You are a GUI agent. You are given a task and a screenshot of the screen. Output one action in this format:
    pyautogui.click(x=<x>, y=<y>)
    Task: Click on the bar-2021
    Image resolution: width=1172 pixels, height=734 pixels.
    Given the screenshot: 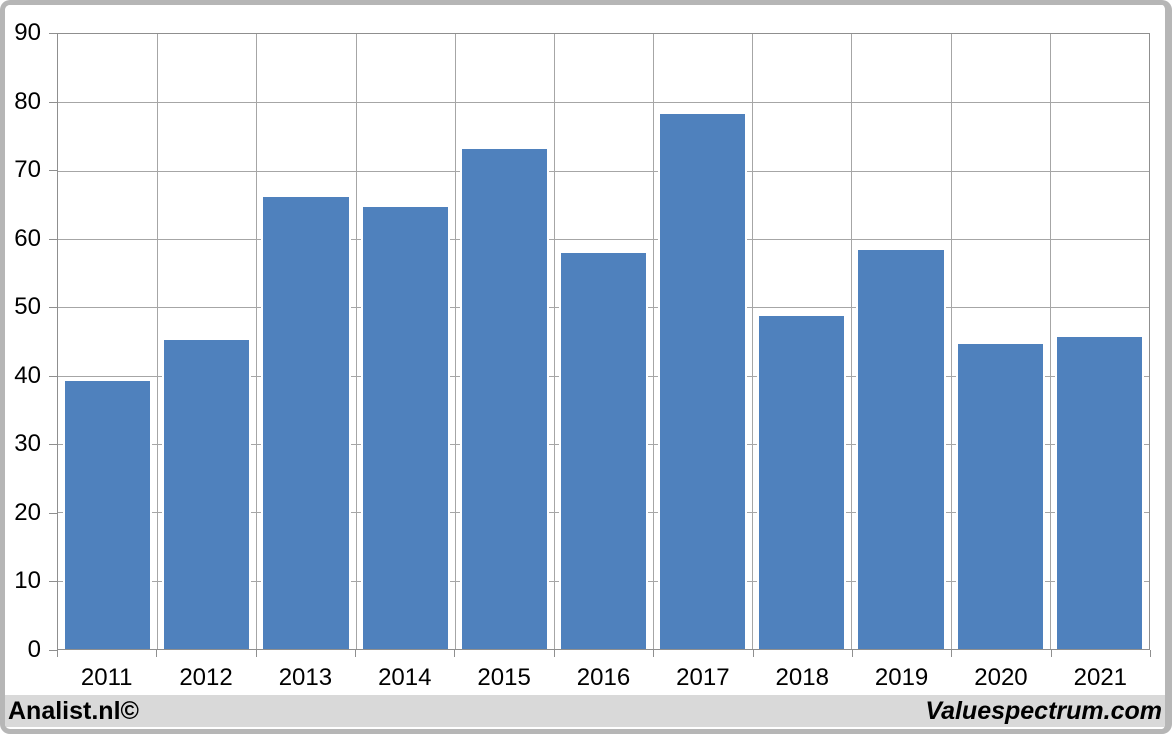 What is the action you would take?
    pyautogui.click(x=1099, y=491)
    